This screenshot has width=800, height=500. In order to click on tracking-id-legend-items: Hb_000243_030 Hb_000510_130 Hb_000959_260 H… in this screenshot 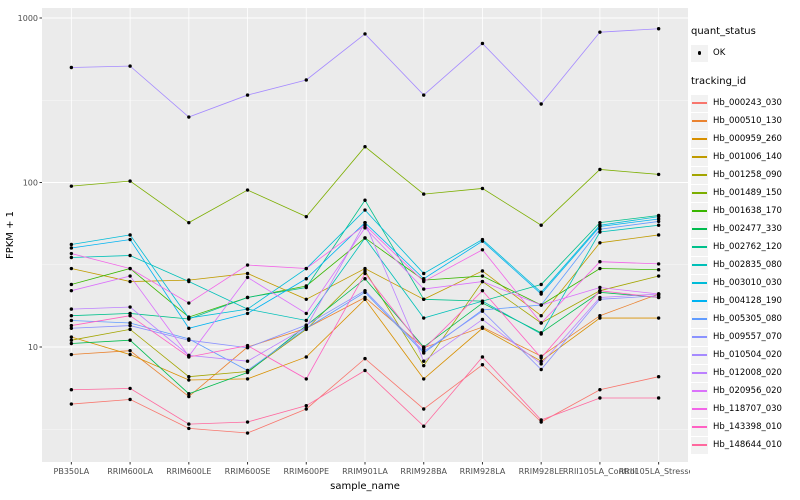, I will do `click(745, 274)`.